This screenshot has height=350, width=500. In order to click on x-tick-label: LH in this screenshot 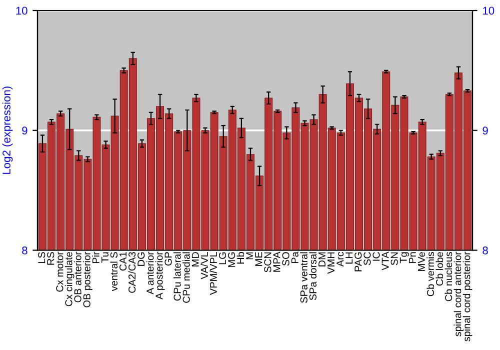, I will do `click(349, 258)`.